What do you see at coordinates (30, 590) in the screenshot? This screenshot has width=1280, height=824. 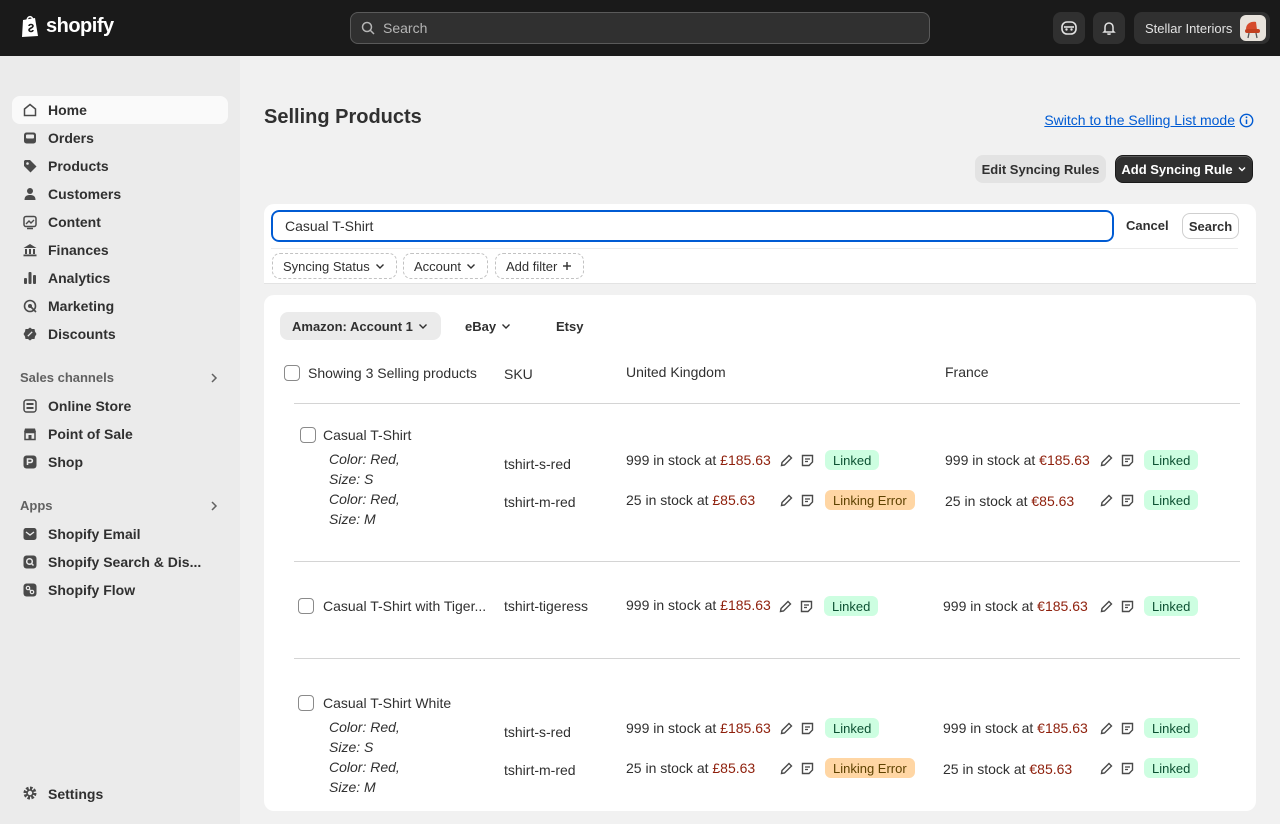 I see `flow-icon` at bounding box center [30, 590].